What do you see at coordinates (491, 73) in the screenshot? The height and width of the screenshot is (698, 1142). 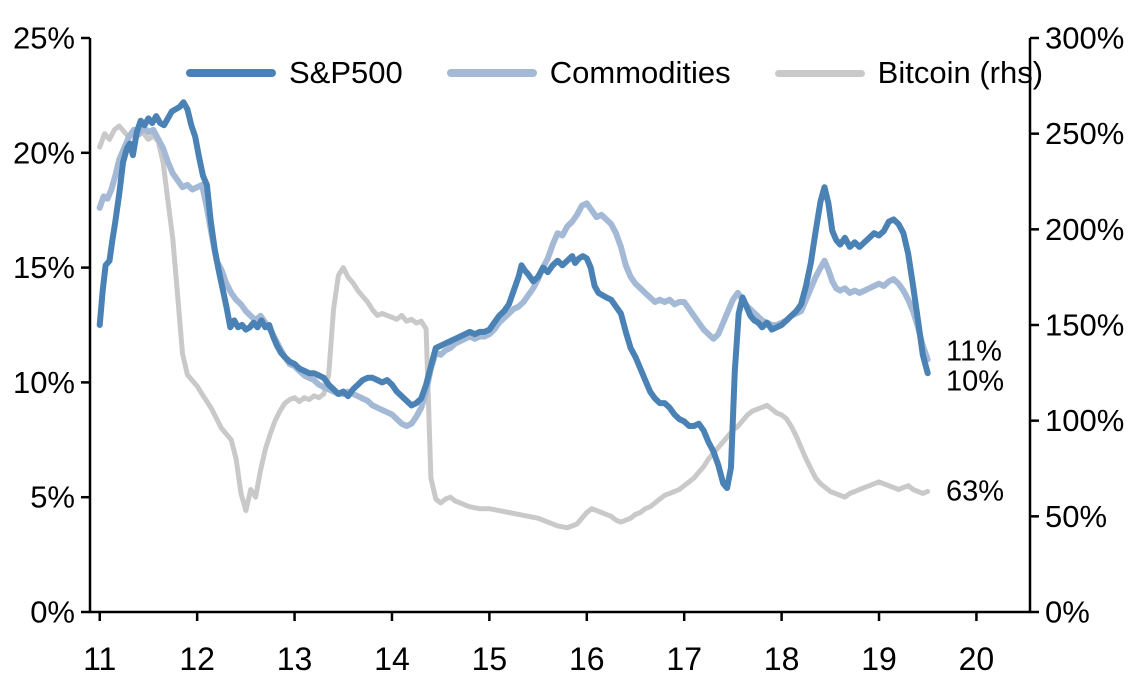 I see `legend-swatch-commodities` at bounding box center [491, 73].